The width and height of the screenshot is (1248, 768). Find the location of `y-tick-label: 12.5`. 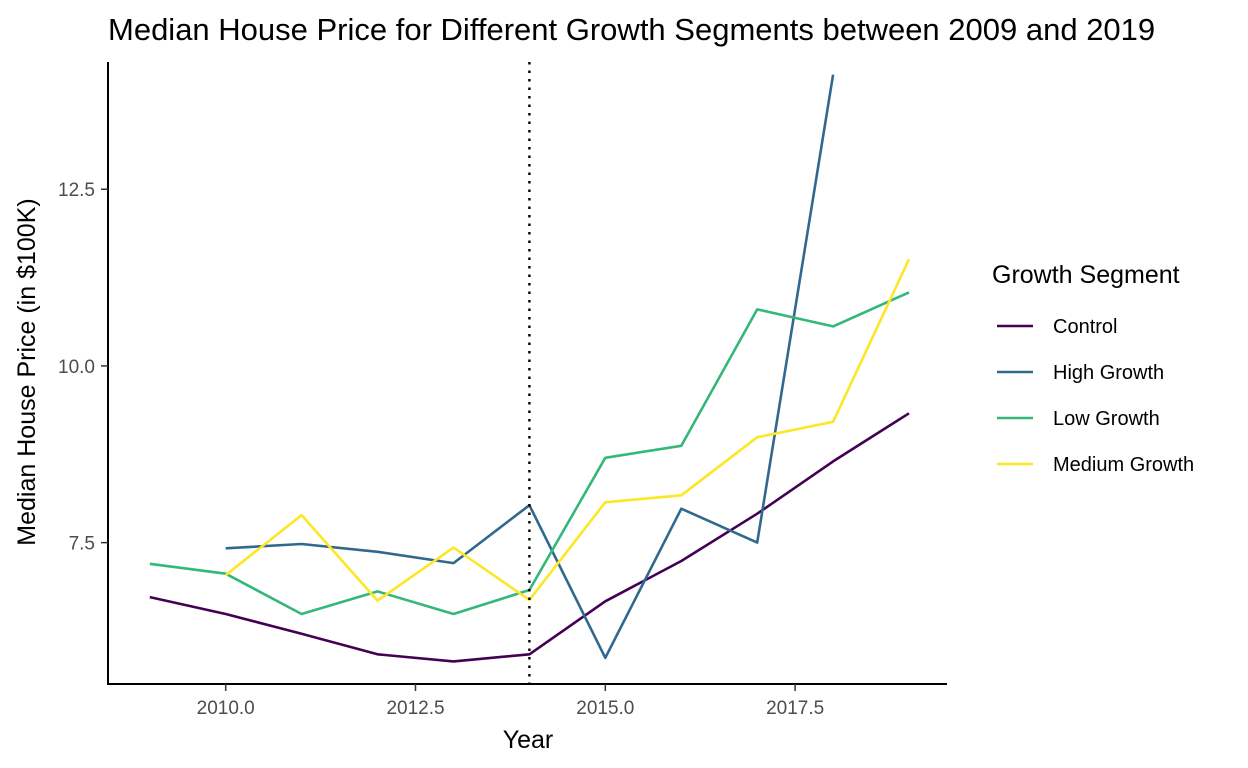

y-tick-label: 12.5 is located at coordinates (76, 190).